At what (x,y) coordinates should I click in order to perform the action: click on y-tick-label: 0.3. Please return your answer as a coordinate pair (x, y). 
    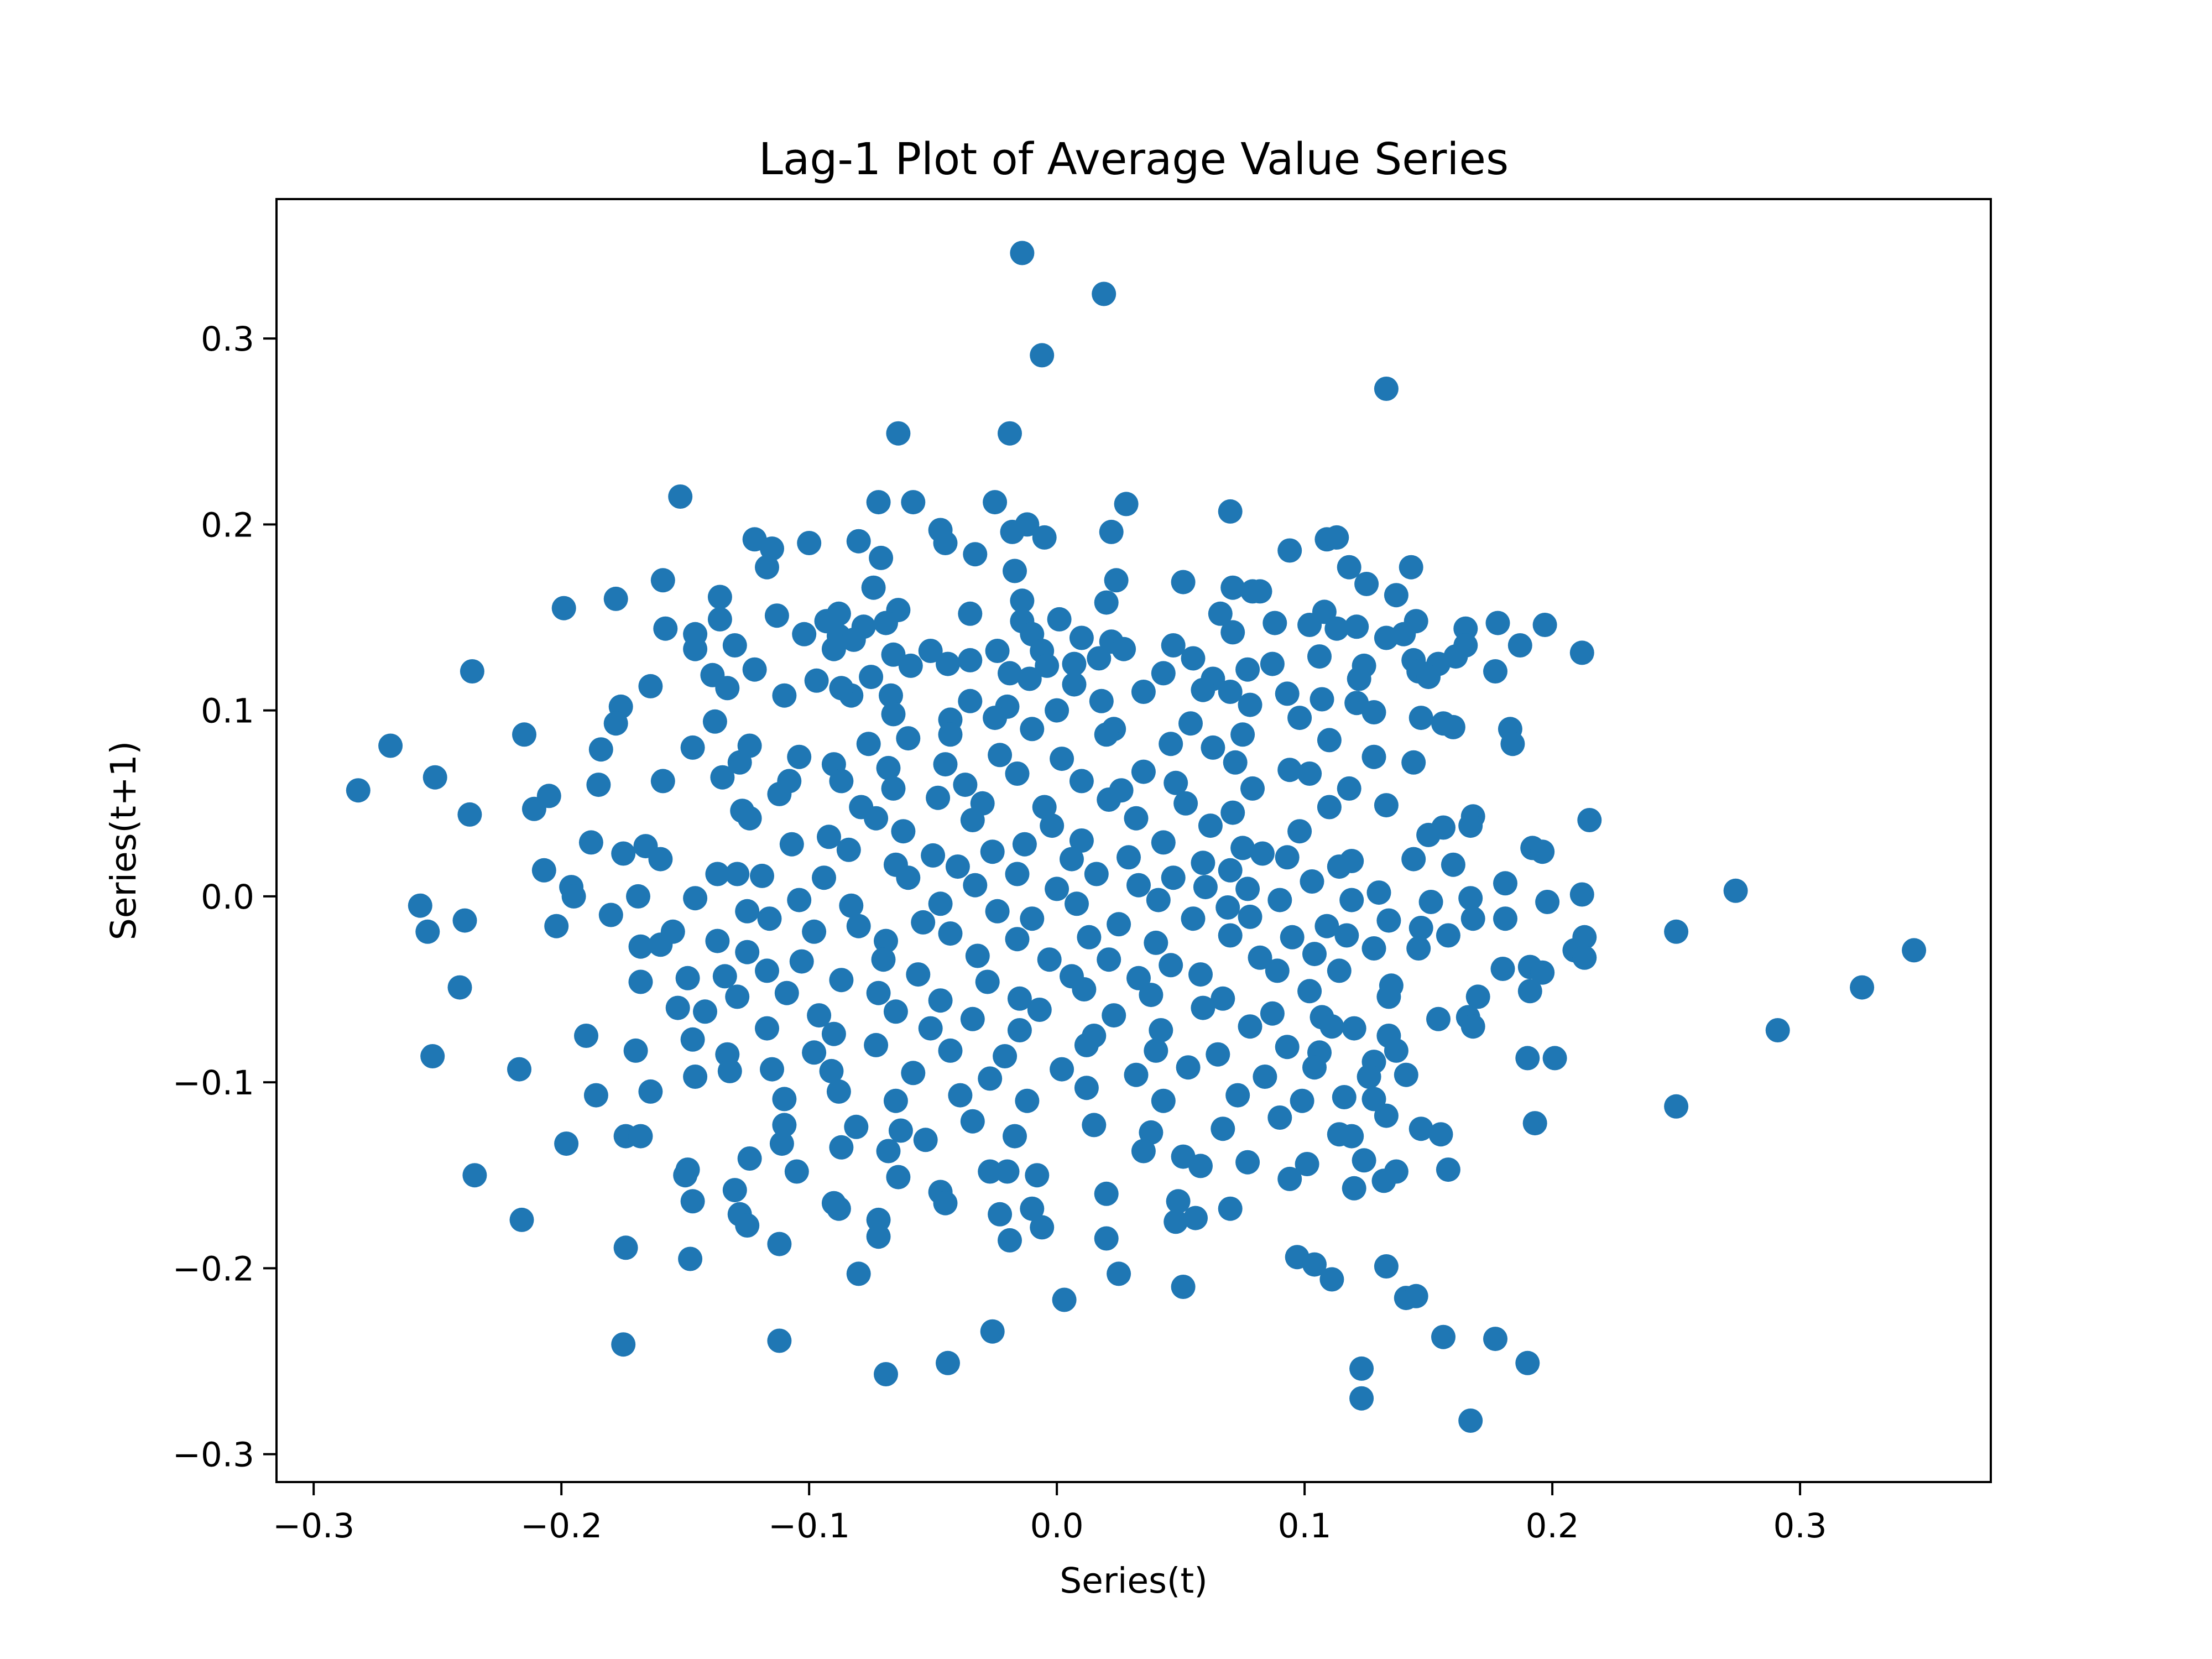
    Looking at the image, I should click on (228, 340).